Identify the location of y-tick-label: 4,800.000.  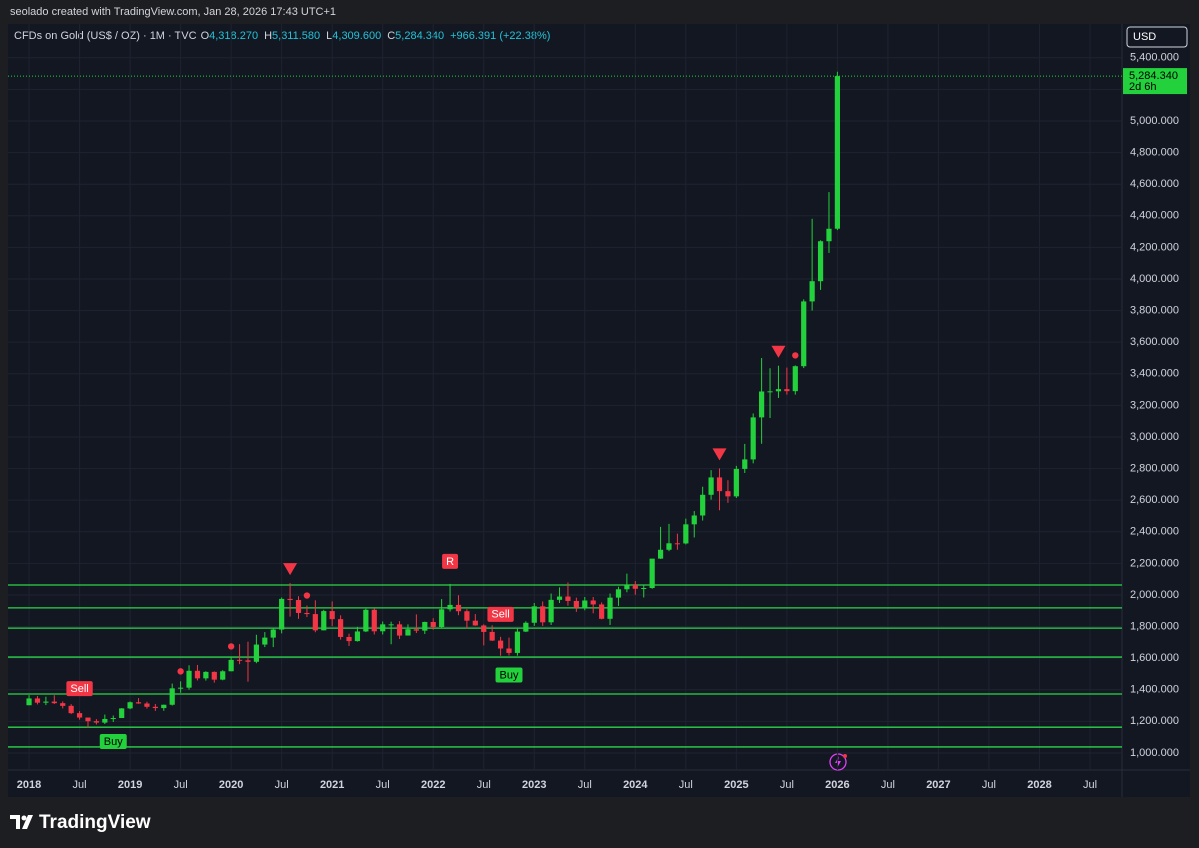
(1154, 153).